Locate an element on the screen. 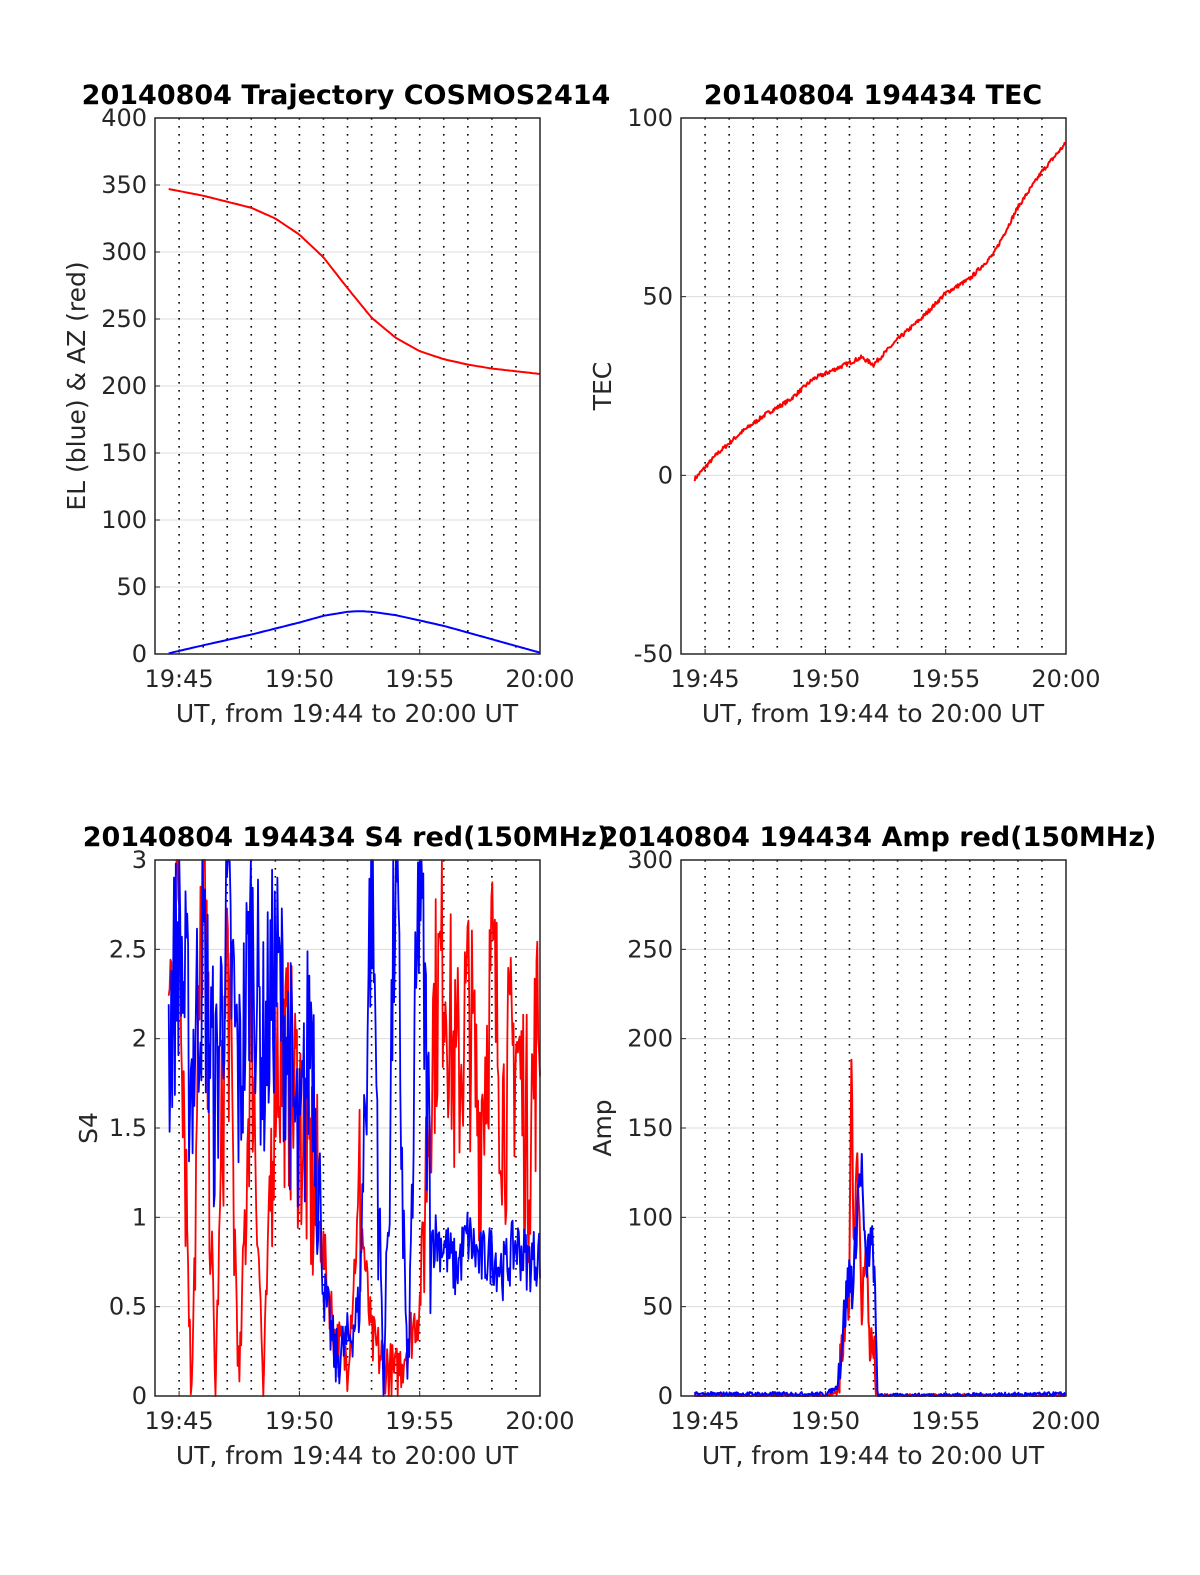 Image resolution: width=1200 pixels, height=1575 pixels. amp-y-tick-label: 250 is located at coordinates (650, 949).